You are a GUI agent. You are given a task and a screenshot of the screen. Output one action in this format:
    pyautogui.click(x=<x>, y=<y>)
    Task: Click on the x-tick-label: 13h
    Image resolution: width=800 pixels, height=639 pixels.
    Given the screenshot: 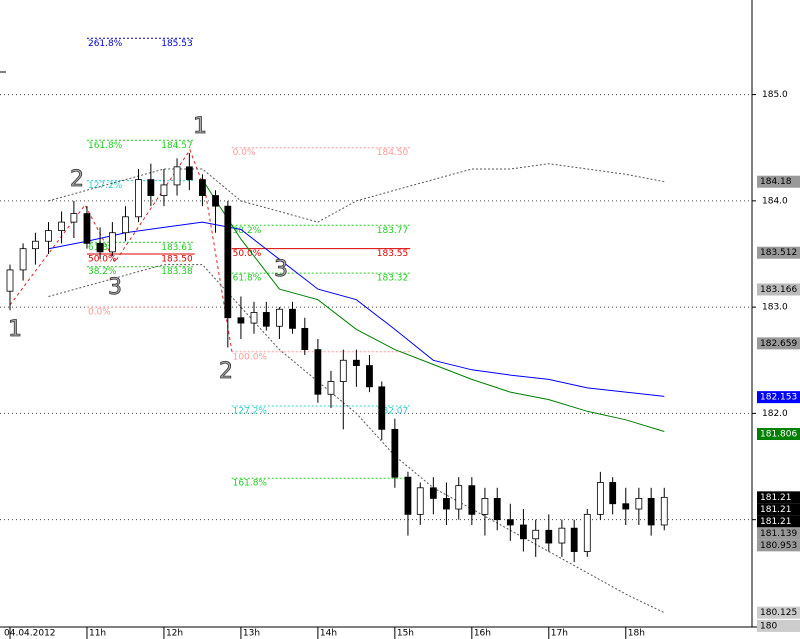 What is the action you would take?
    pyautogui.click(x=251, y=634)
    